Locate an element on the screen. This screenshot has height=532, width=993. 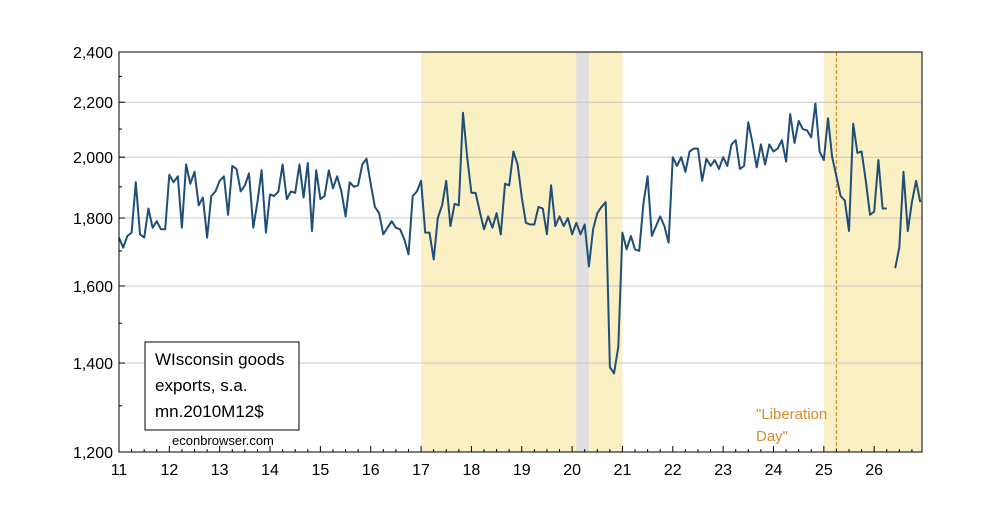
x-tick-label: 24 is located at coordinates (774, 470).